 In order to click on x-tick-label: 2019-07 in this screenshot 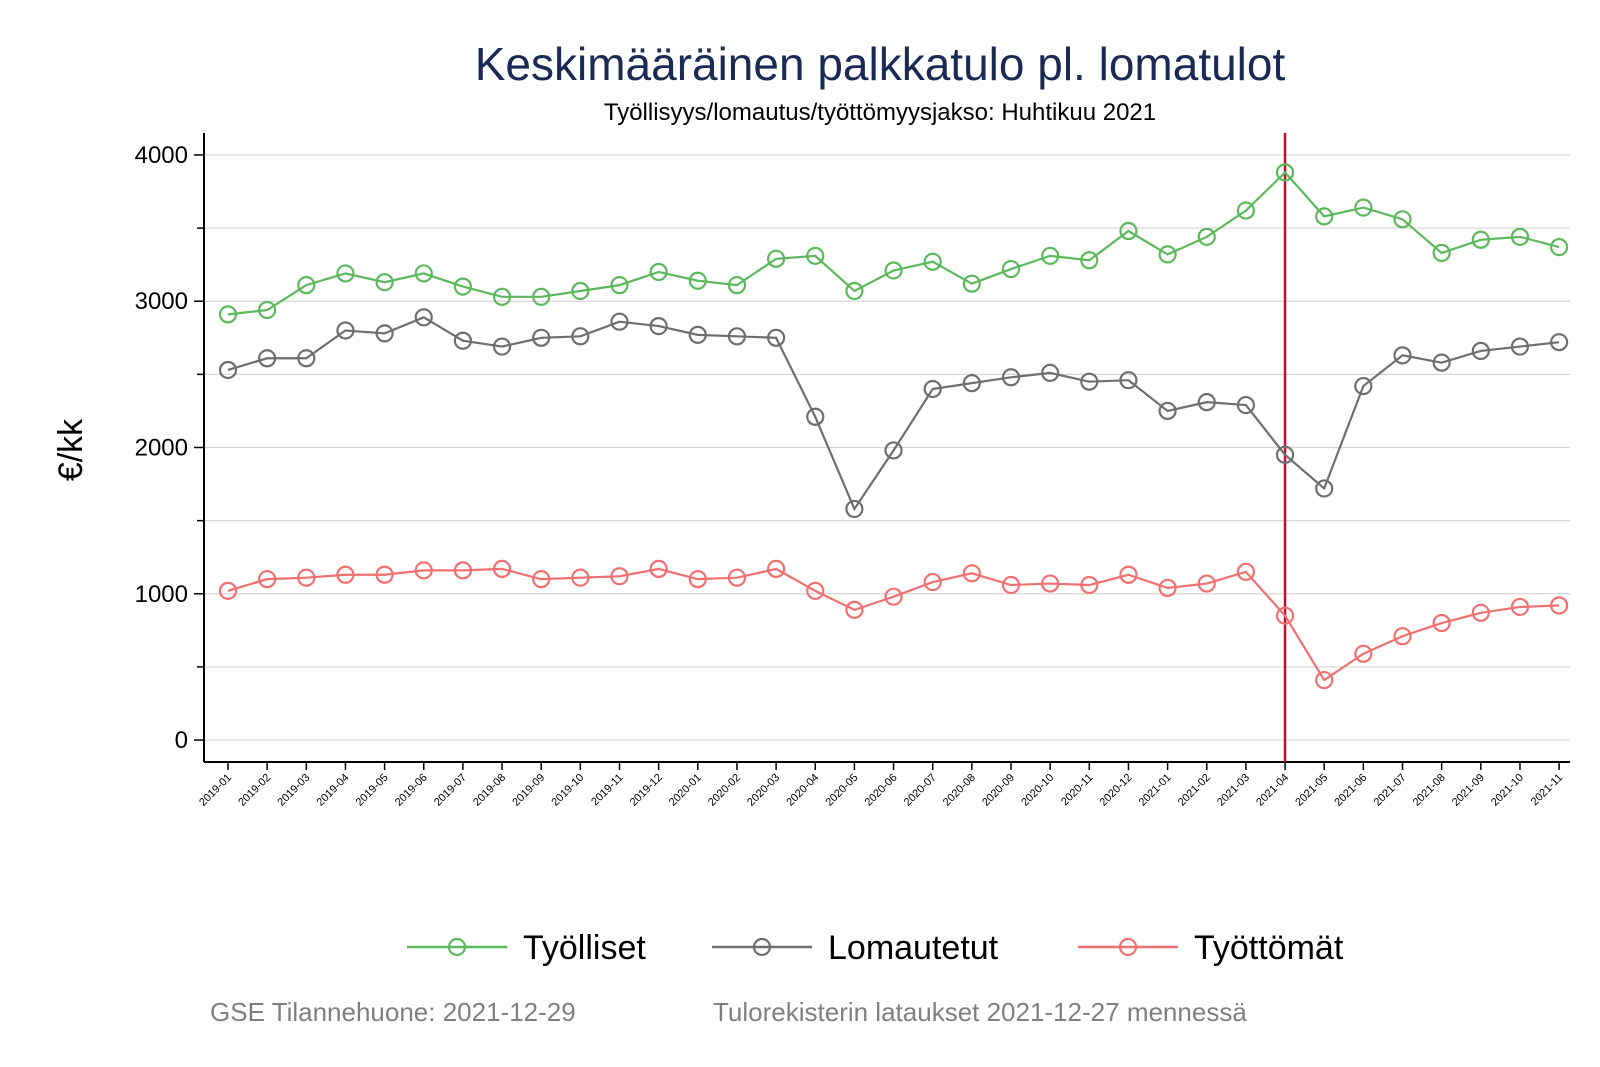, I will do `click(450, 790)`.